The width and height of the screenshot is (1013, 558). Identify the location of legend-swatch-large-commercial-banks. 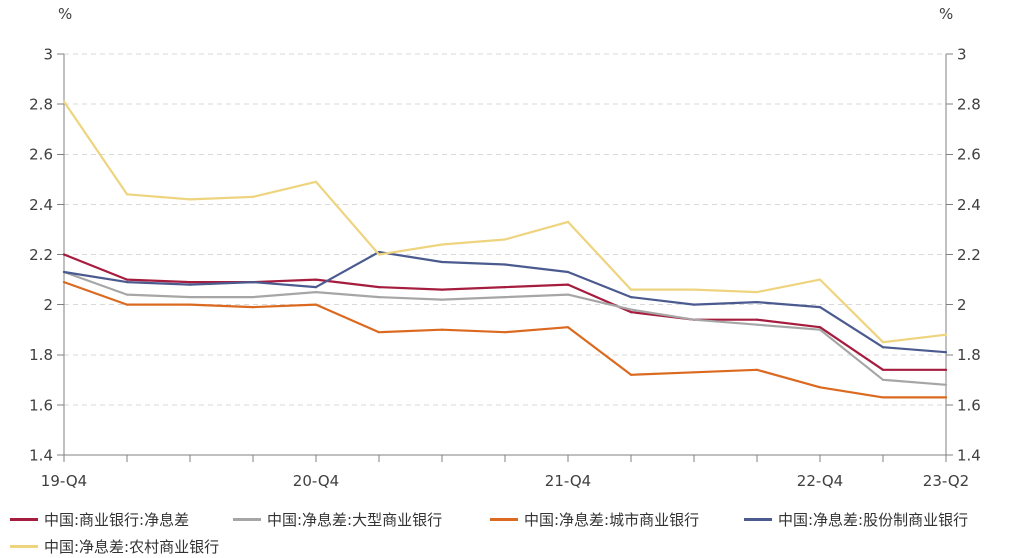
(247, 519).